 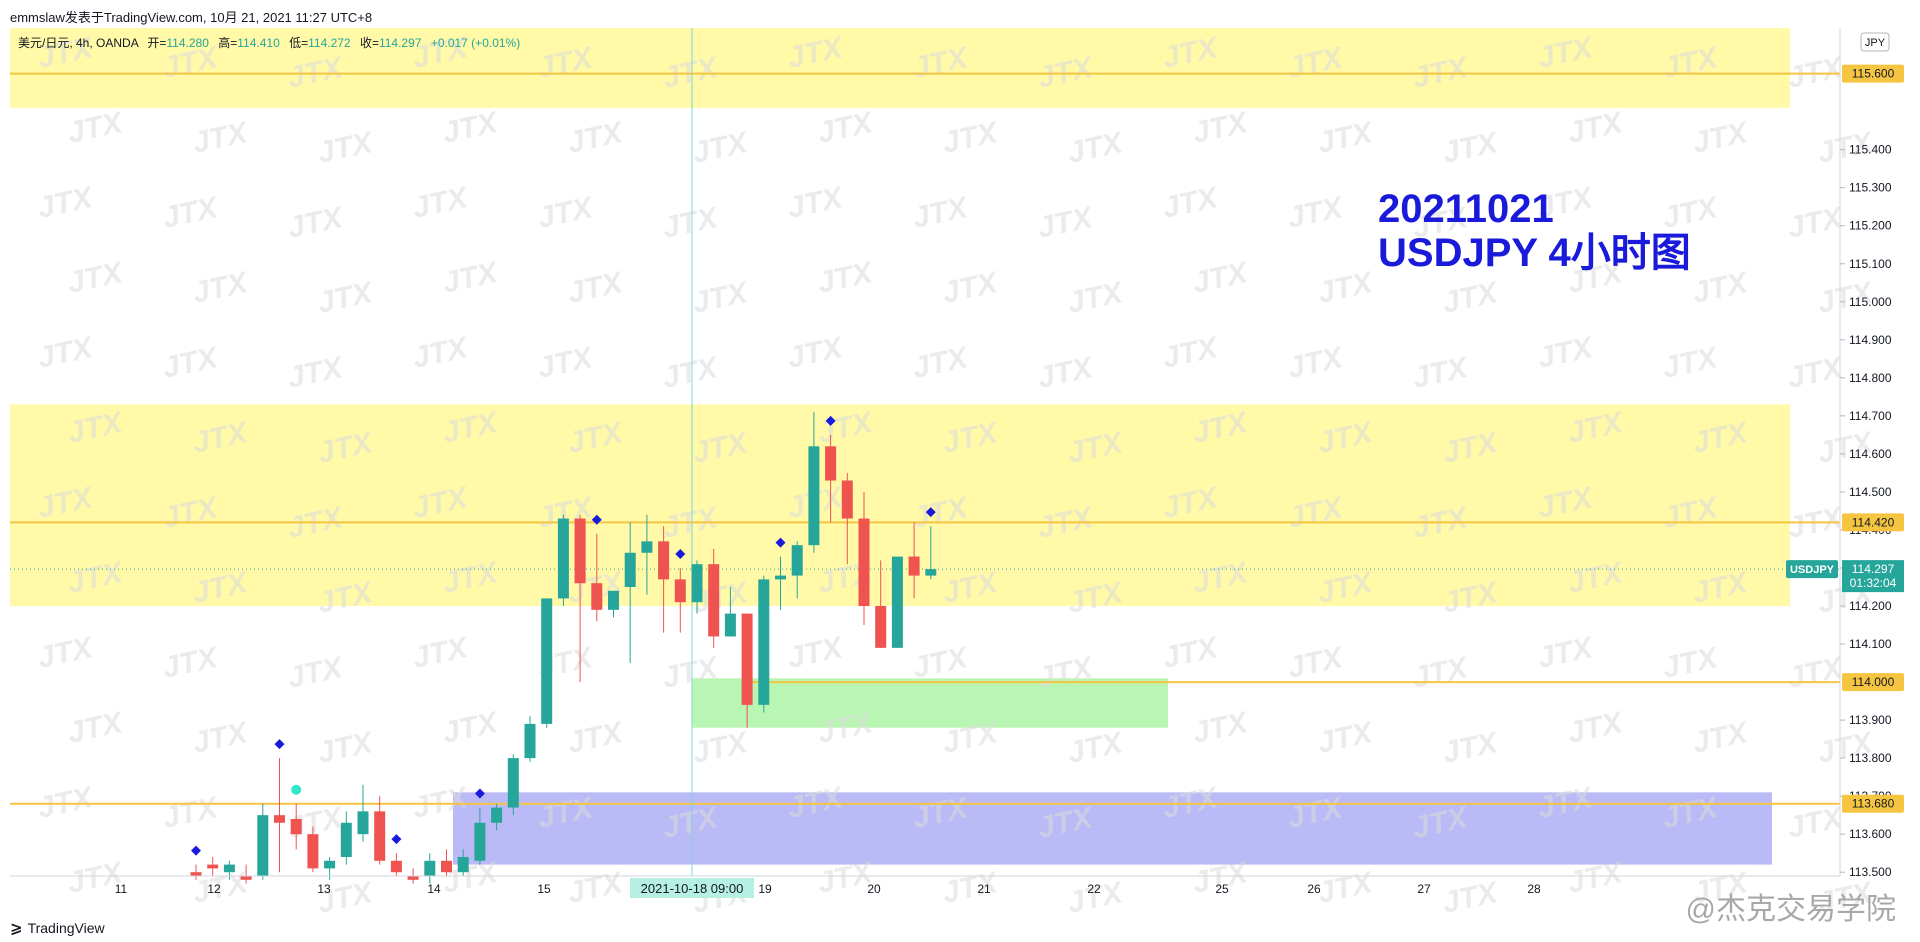 I want to click on tradingview-logo-icon: ⩾, so click(x=16, y=928).